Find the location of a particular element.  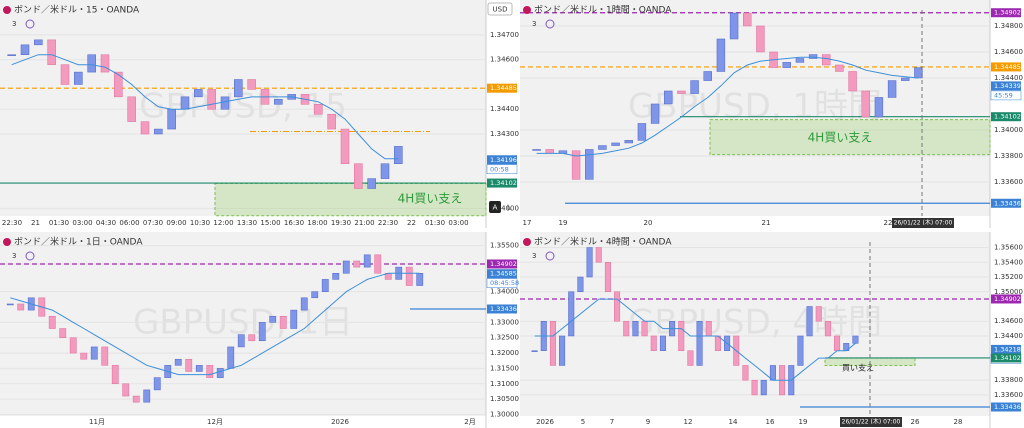

y-tick-label: 1.33600 is located at coordinates (1008, 395).